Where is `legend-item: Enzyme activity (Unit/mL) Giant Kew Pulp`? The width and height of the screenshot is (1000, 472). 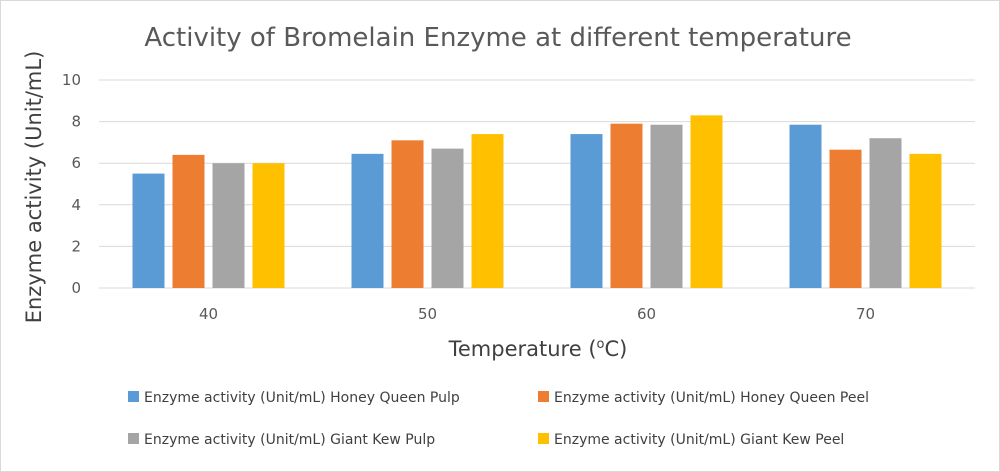 legend-item: Enzyme activity (Unit/mL) Giant Kew Pulp is located at coordinates (281, 440).